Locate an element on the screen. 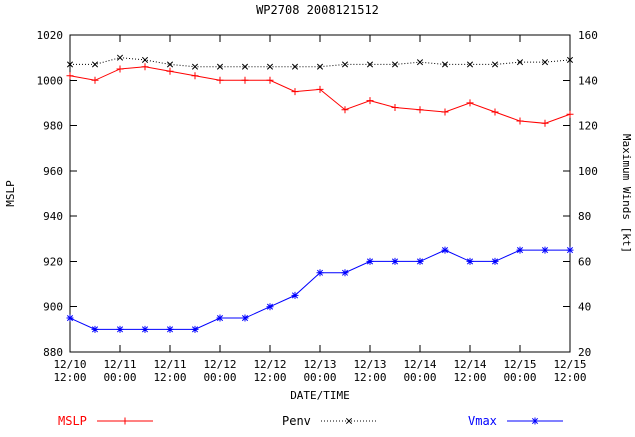 Image resolution: width=635 pixels, height=437 pixels. y-tick-label: 1000 is located at coordinates (50, 80).